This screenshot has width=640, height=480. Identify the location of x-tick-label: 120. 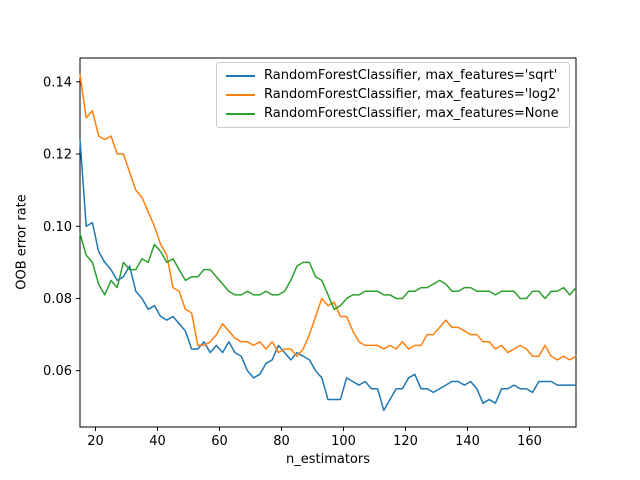
(405, 441).